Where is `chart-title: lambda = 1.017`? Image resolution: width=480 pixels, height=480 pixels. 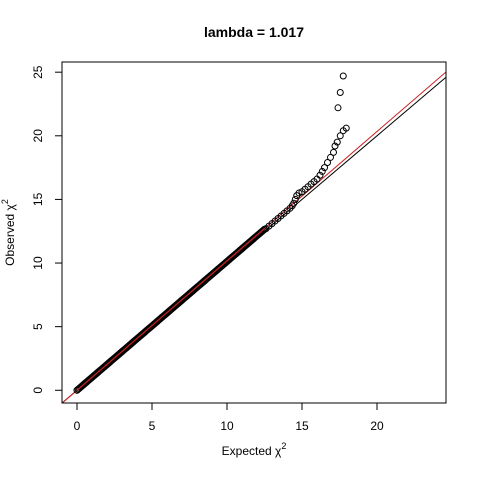
chart-title: lambda = 1.017 is located at coordinates (254, 32).